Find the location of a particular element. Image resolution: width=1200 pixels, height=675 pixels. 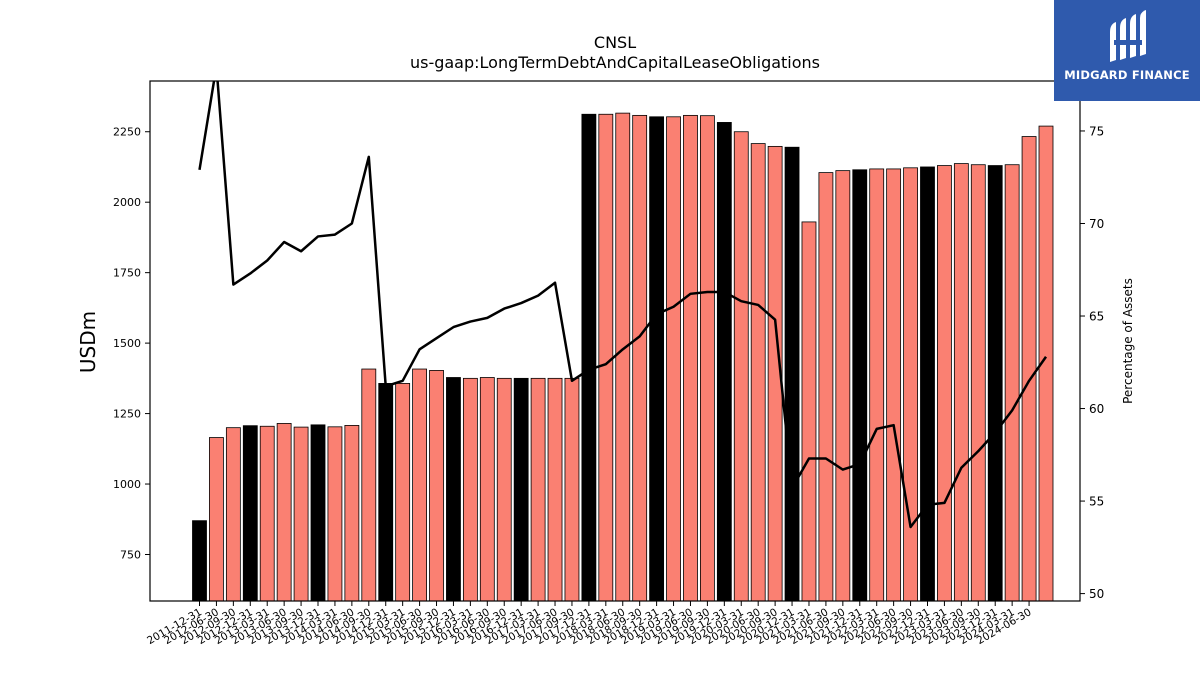

midgard-logo-icon is located at coordinates (1128, 36).